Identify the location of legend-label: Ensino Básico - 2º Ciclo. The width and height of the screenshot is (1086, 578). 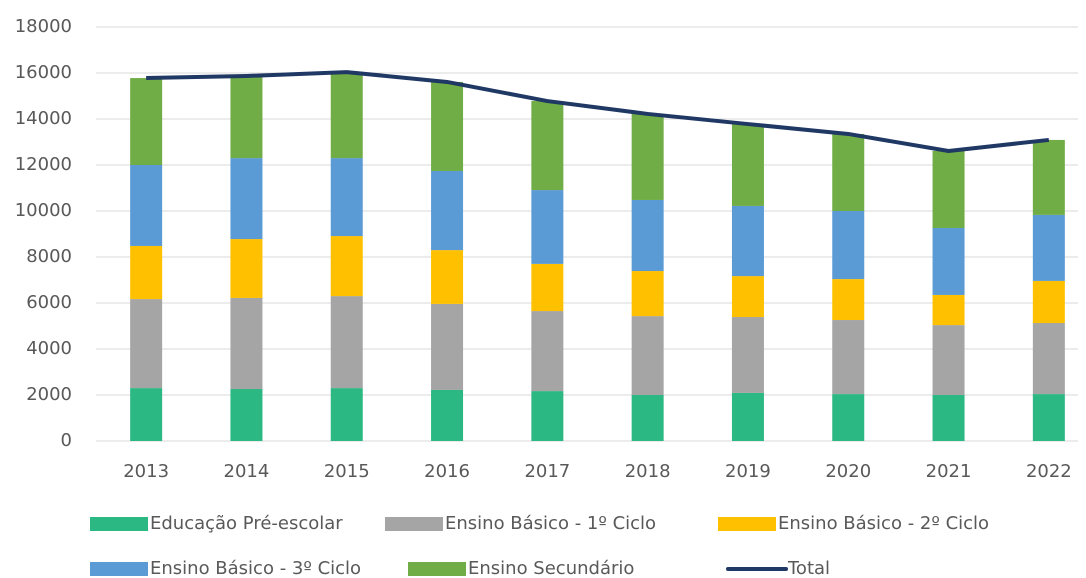
(883, 523).